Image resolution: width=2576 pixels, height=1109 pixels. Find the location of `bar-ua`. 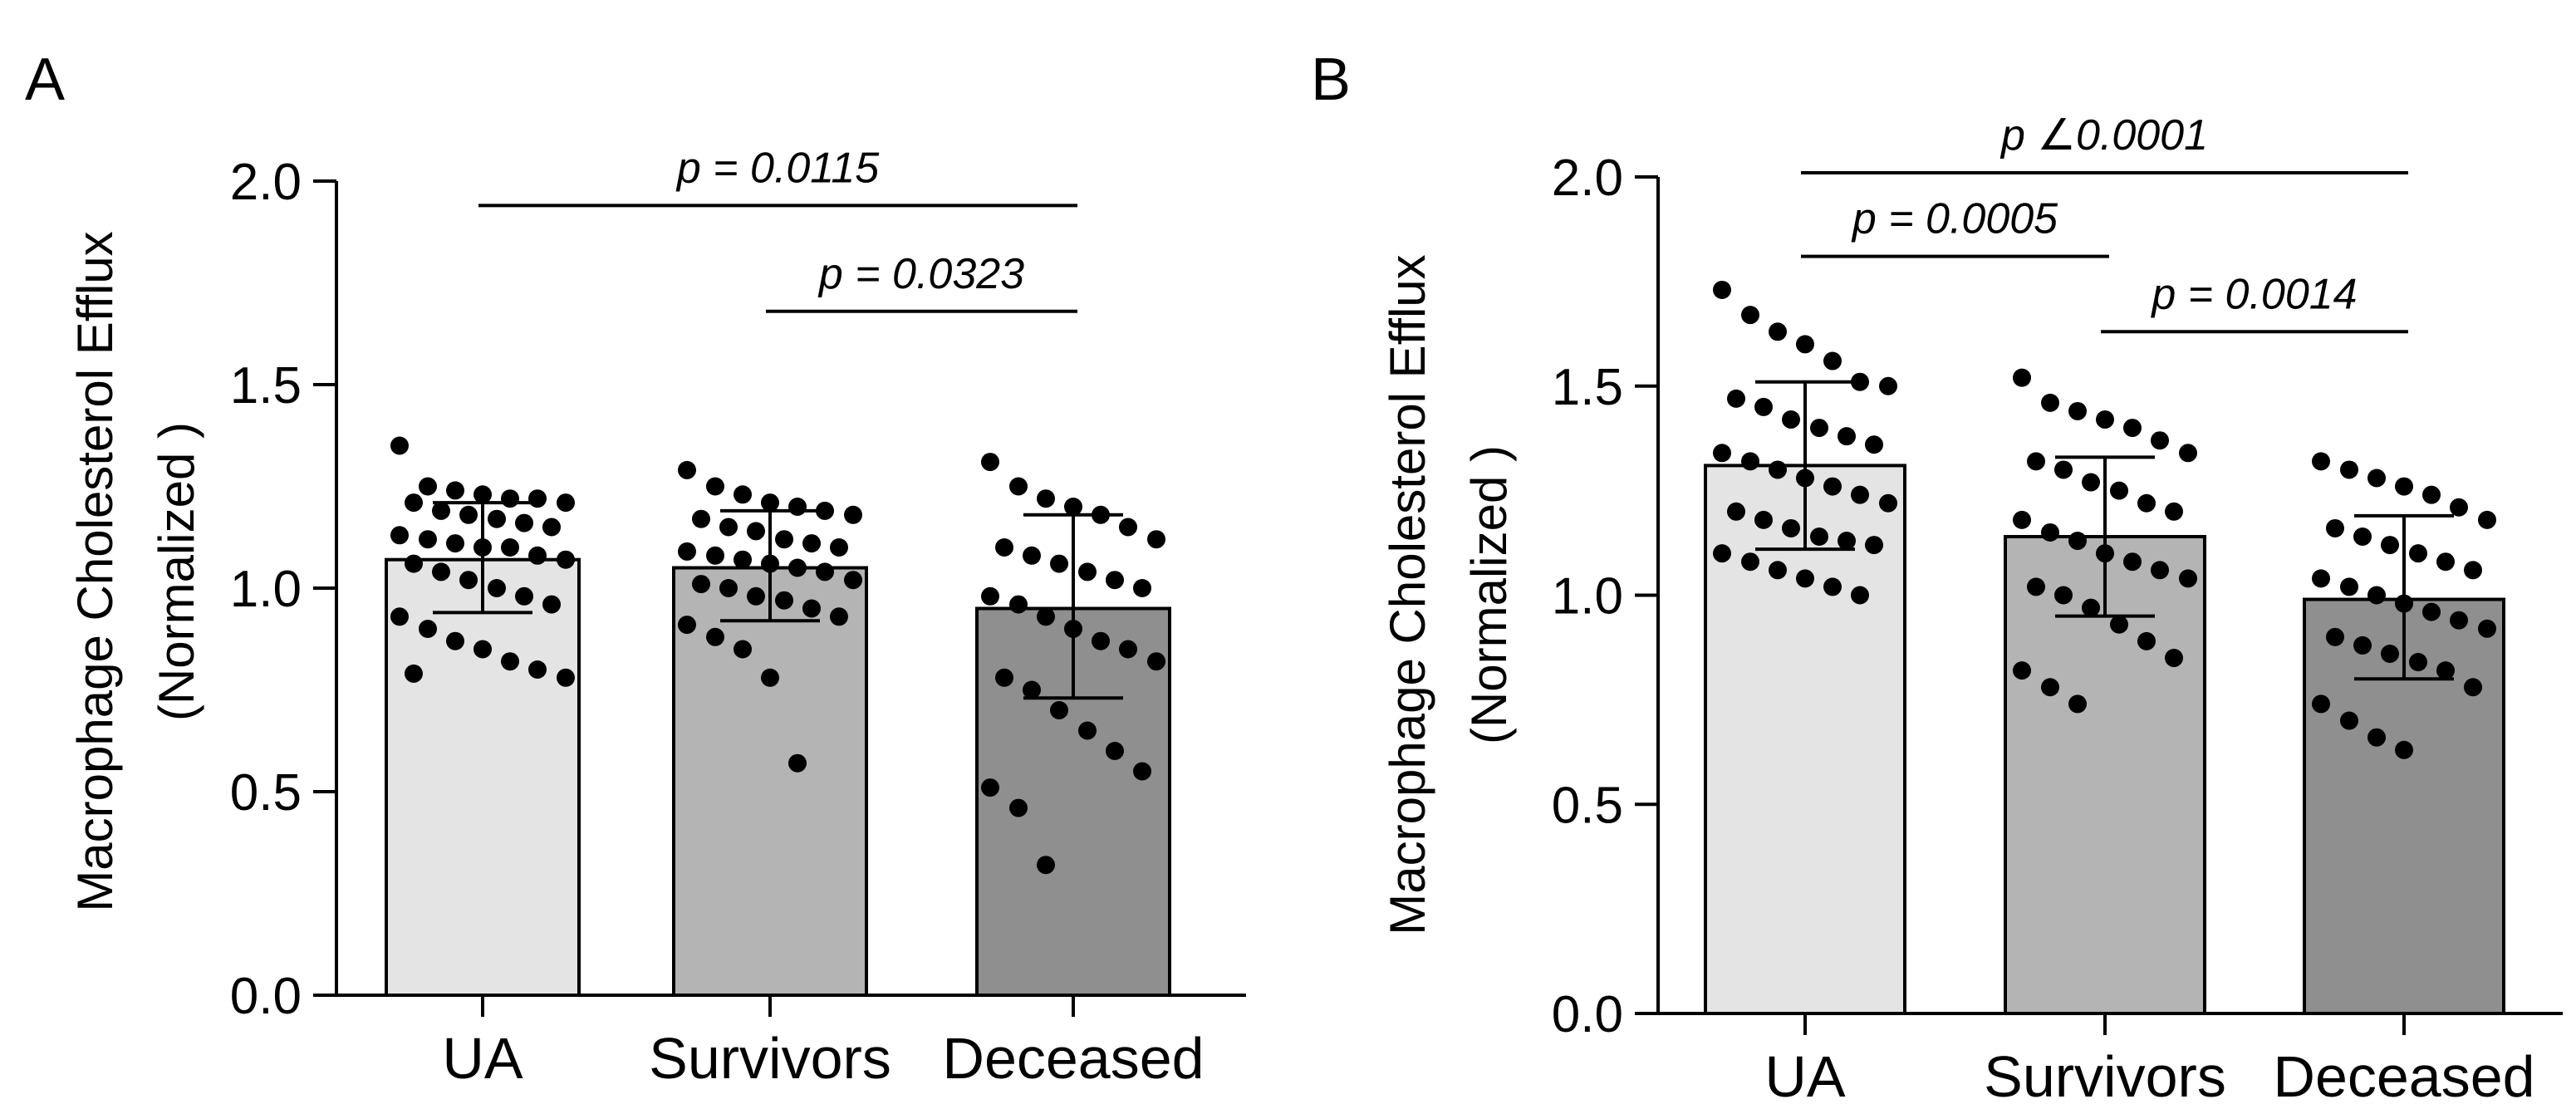

bar-ua is located at coordinates (483, 777).